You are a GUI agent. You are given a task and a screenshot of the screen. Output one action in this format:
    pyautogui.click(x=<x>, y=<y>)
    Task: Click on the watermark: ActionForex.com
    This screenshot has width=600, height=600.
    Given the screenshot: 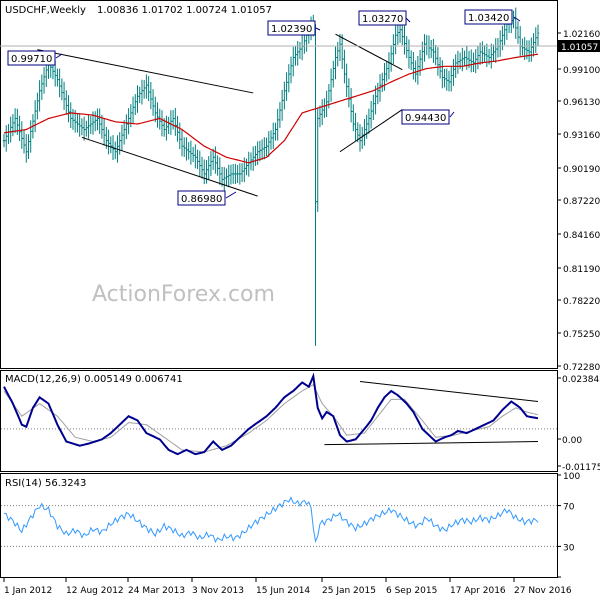 What is the action you would take?
    pyautogui.click(x=183, y=294)
    